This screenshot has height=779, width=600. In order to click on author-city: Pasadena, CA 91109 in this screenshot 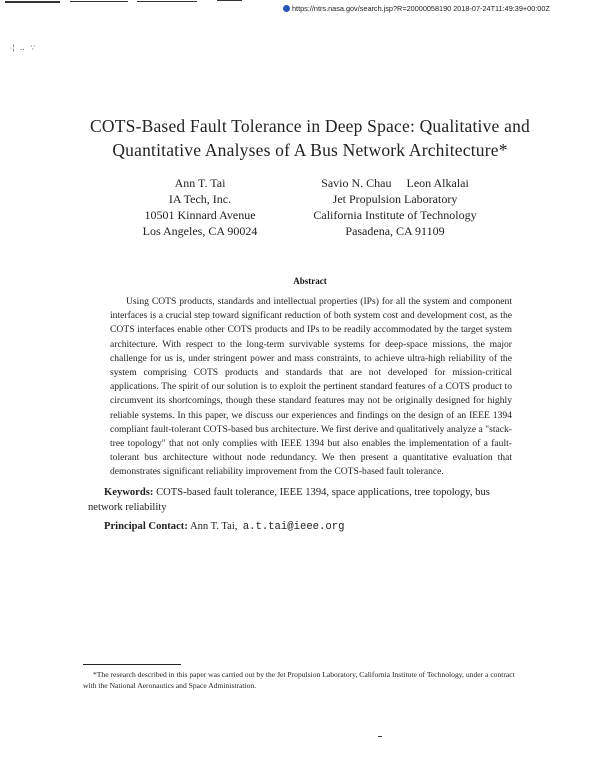, I will do `click(395, 231)`.